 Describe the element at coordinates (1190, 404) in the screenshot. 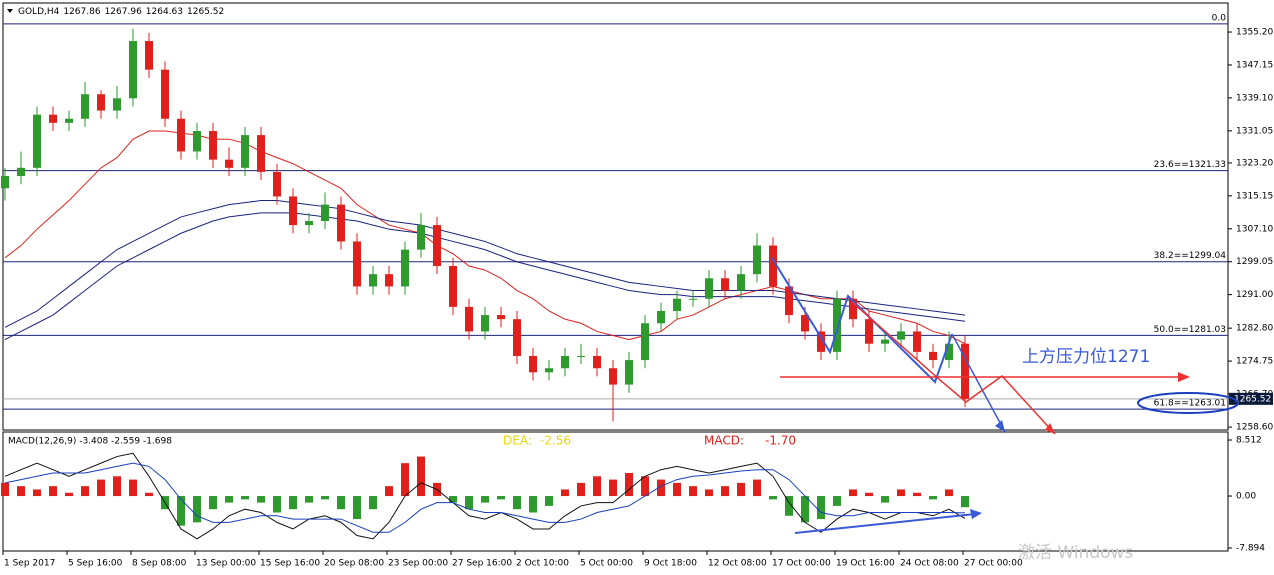

I see `fib-label: 61.8==1263.01` at that location.